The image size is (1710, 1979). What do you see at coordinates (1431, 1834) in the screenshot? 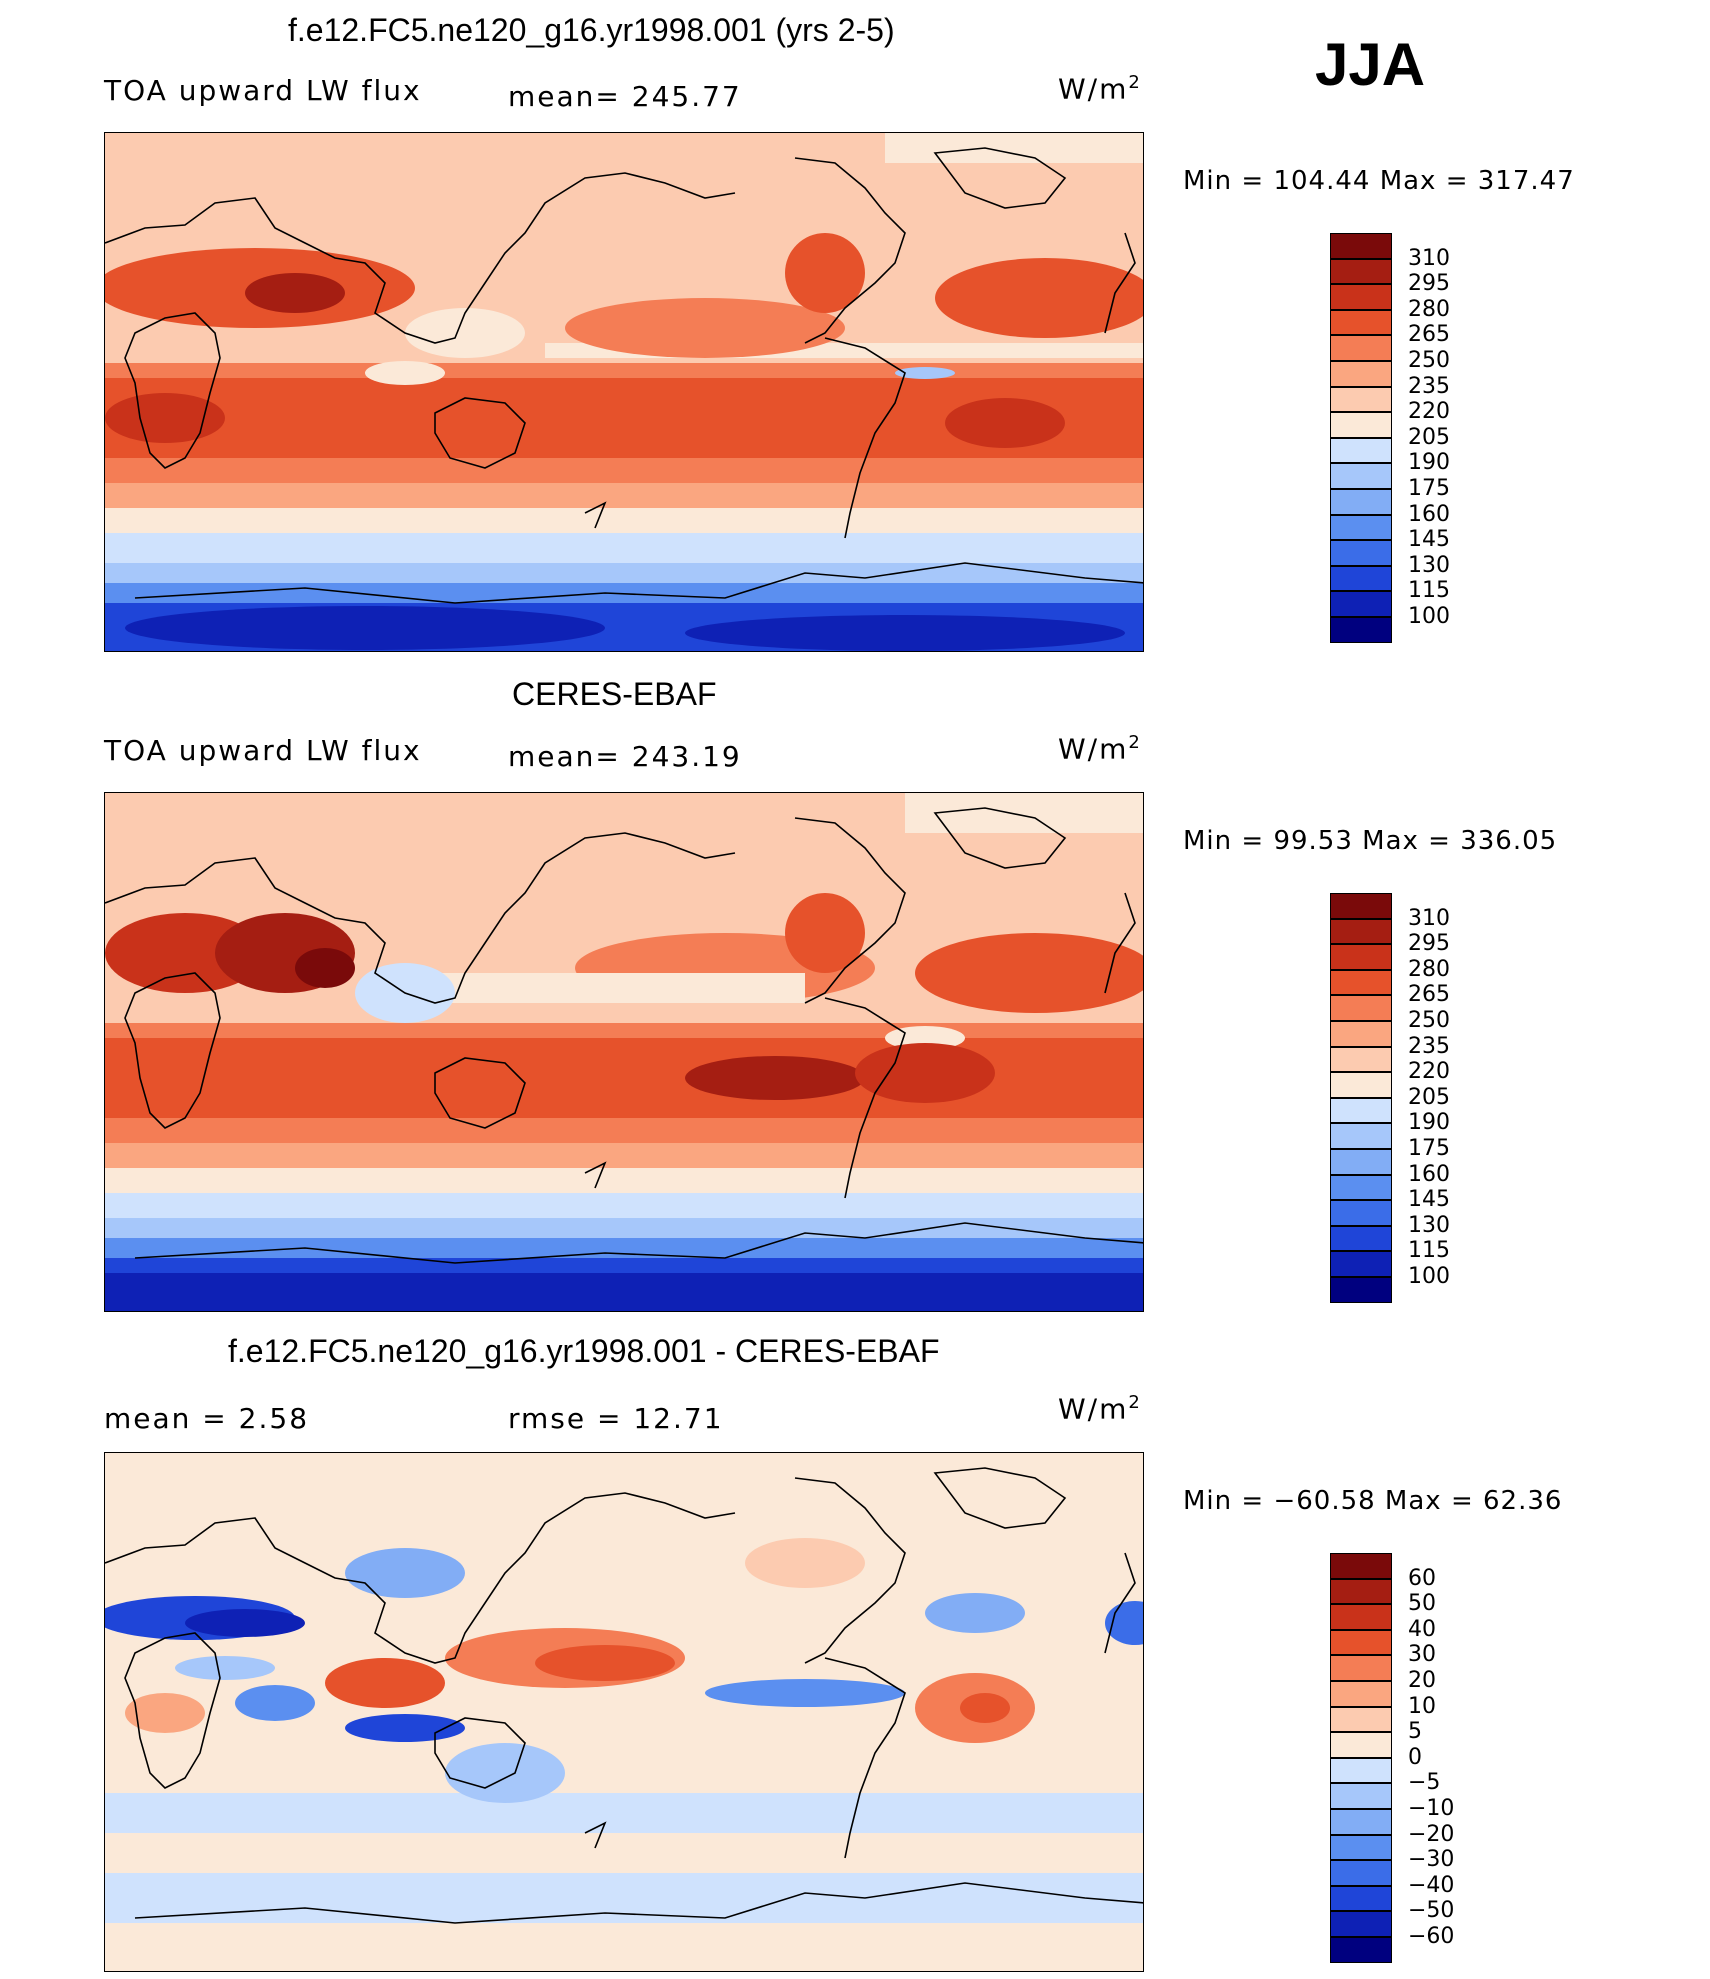
I see `colorbar-label: −20` at bounding box center [1431, 1834].